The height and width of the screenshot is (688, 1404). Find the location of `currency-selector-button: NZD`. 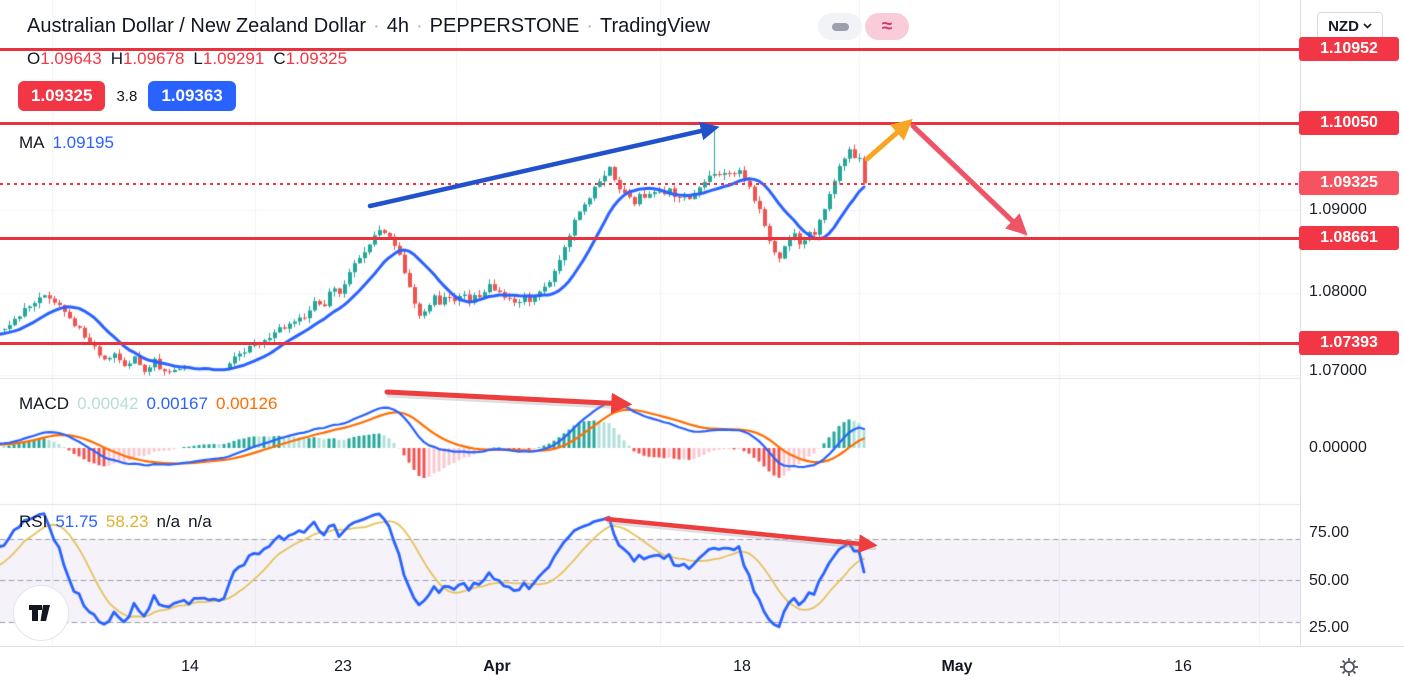

currency-selector-button: NZD is located at coordinates (1350, 26).